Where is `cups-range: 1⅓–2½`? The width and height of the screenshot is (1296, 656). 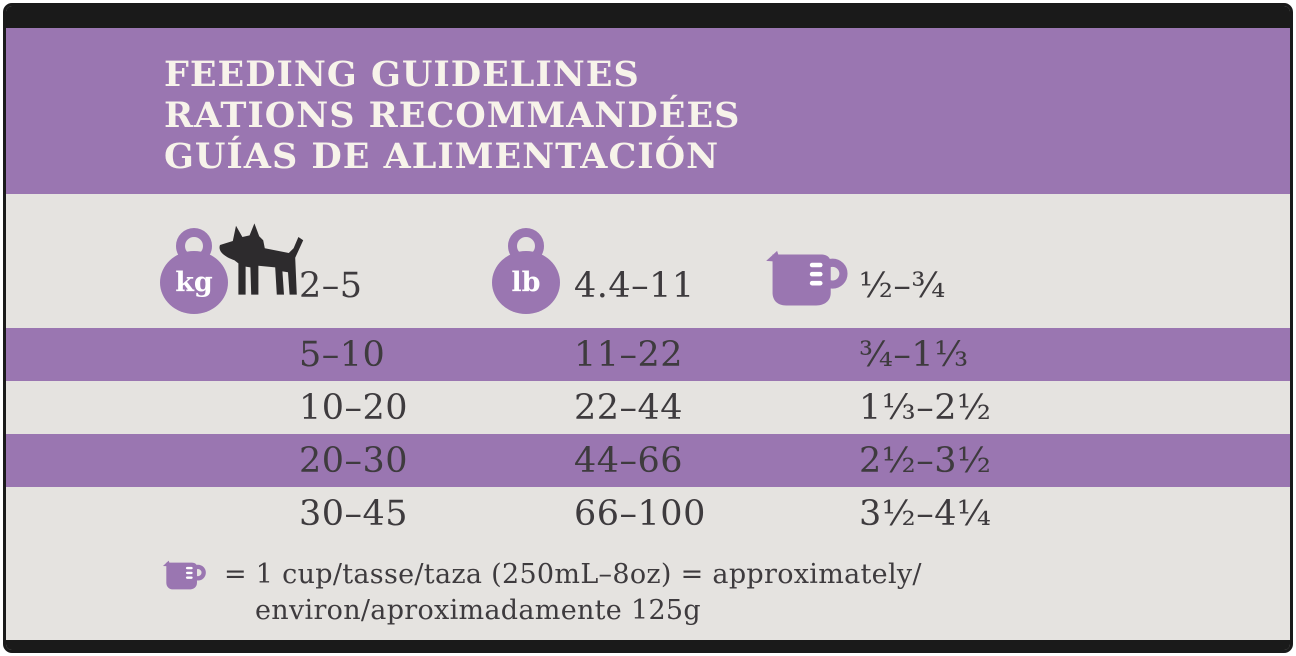 cups-range: 1⅓–2½ is located at coordinates (925, 407).